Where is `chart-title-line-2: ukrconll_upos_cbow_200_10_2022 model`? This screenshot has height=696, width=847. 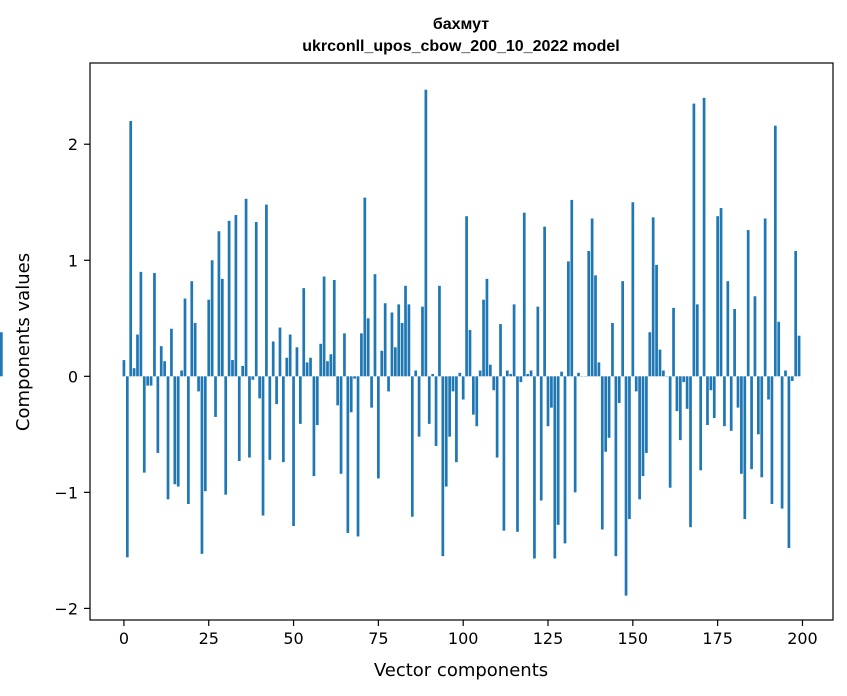 chart-title-line-2: ukrconll_upos_cbow_200_10_2022 model is located at coordinates (460, 46).